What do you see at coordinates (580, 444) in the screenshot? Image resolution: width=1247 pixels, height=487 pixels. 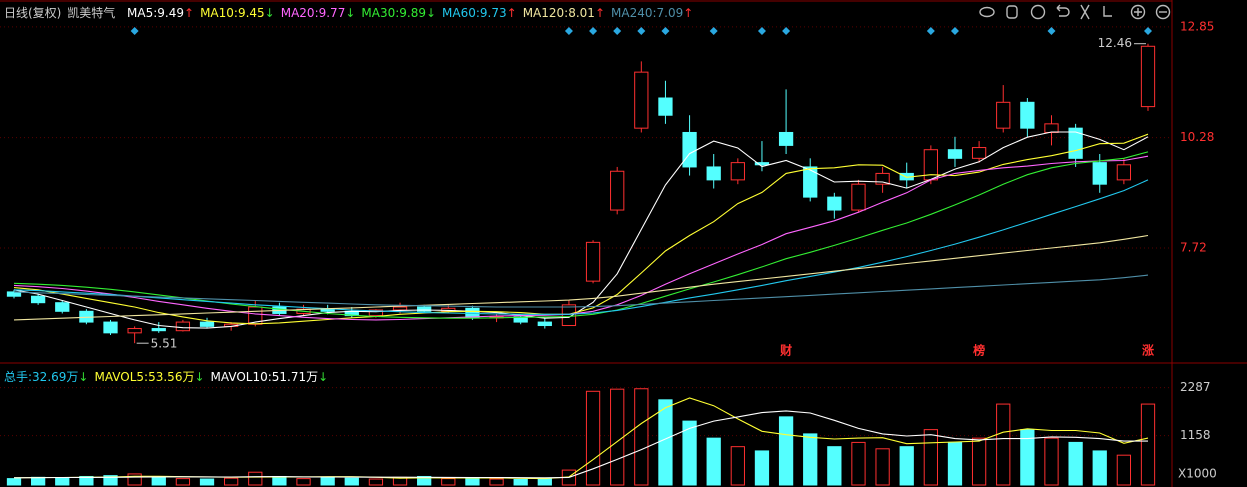 I see `vol-ma-line` at bounding box center [580, 444].